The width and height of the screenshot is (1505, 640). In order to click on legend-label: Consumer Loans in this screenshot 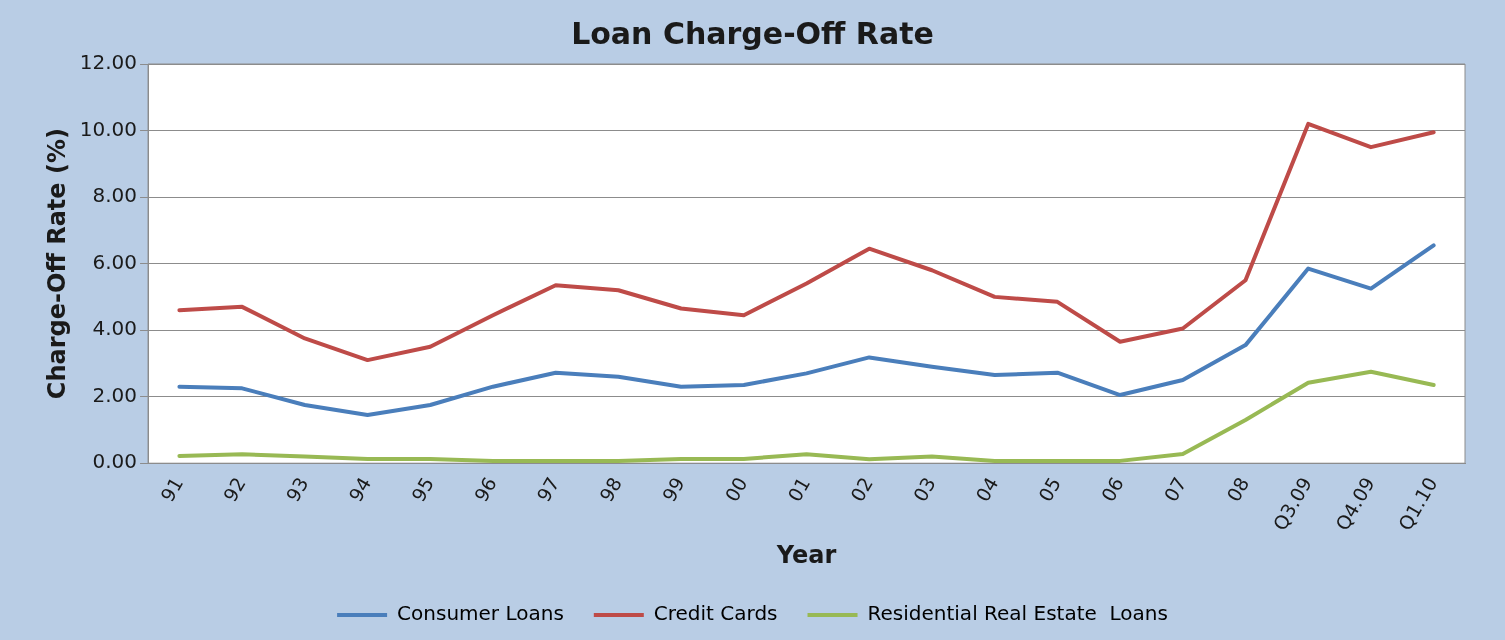, I will do `click(480, 613)`.